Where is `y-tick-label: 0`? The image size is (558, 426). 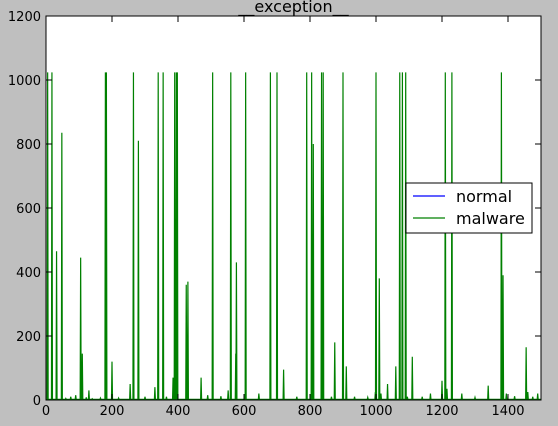
y-tick-label: 0 is located at coordinates (37, 401).